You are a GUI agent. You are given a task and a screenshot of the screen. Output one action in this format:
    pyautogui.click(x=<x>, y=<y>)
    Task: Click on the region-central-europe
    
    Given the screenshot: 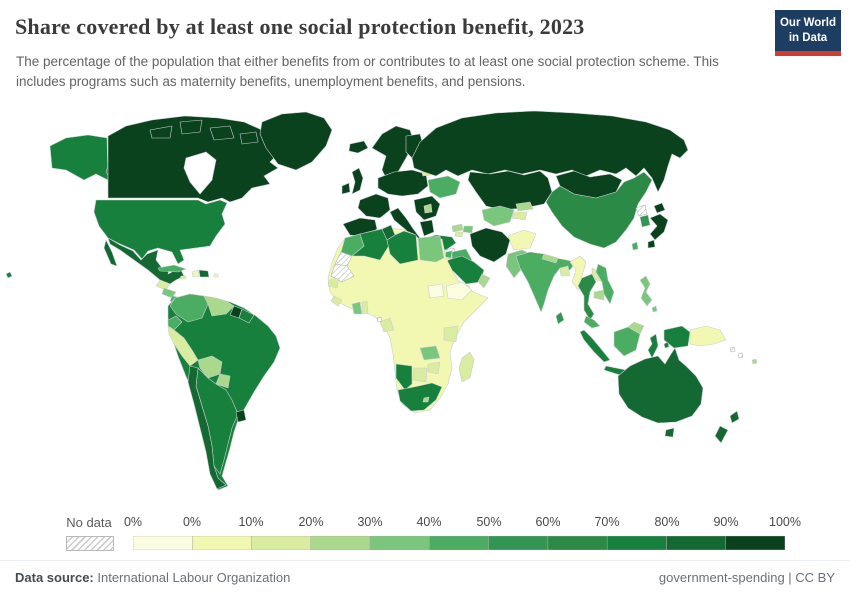 What is the action you would take?
    pyautogui.click(x=403, y=183)
    